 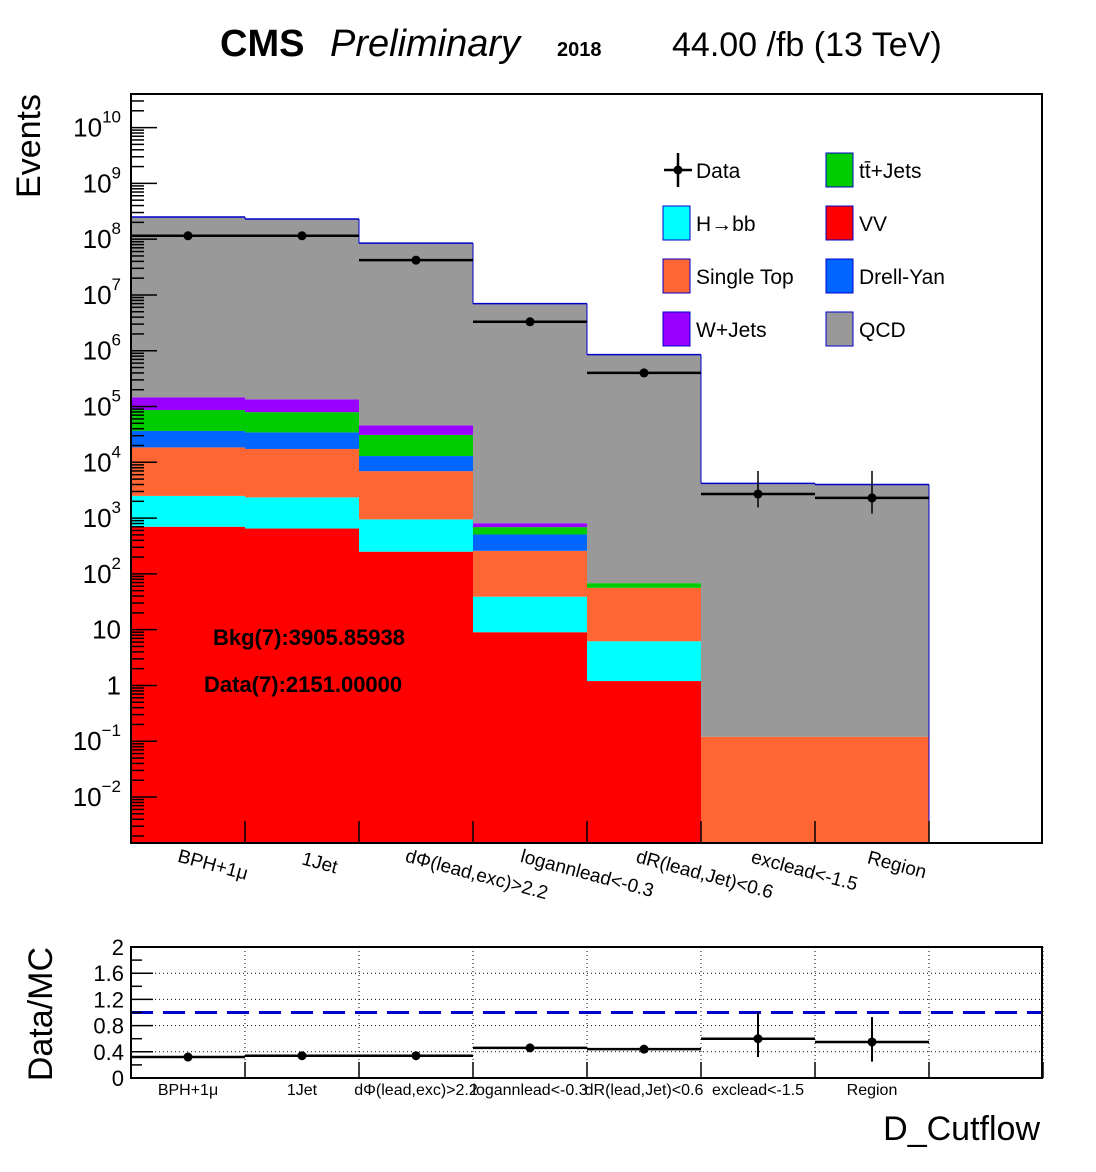 I want to click on main-y-tick-label-9: 10⁷, so click(x=102, y=292).